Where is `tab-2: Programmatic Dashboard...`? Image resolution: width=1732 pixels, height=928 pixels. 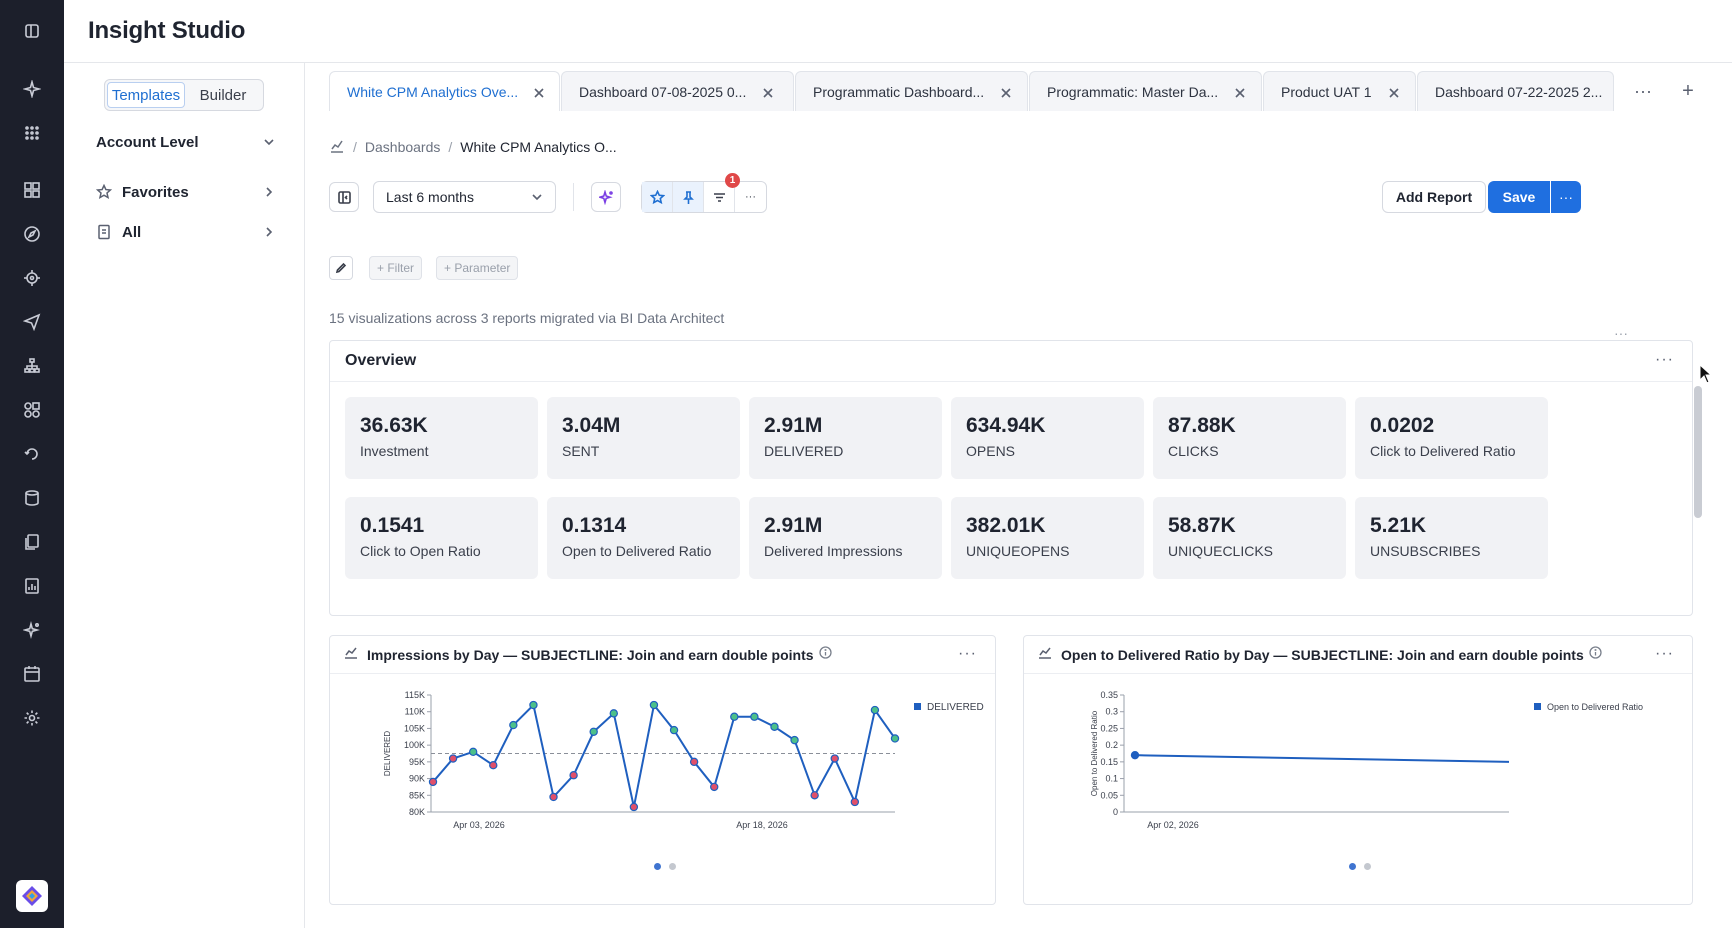
tab-2: Programmatic Dashboard... is located at coordinates (911, 91).